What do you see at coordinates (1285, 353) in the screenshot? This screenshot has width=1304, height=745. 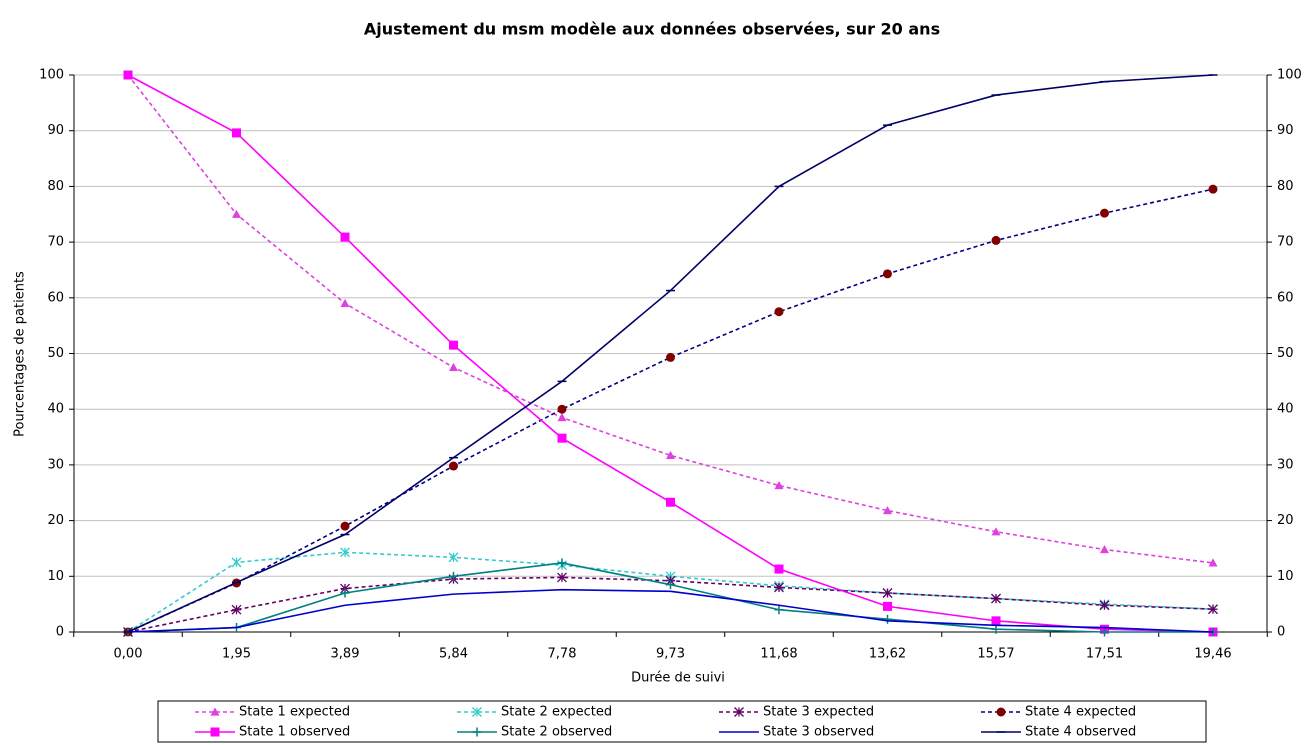 I see `y2-tick-label: 50` at bounding box center [1285, 353].